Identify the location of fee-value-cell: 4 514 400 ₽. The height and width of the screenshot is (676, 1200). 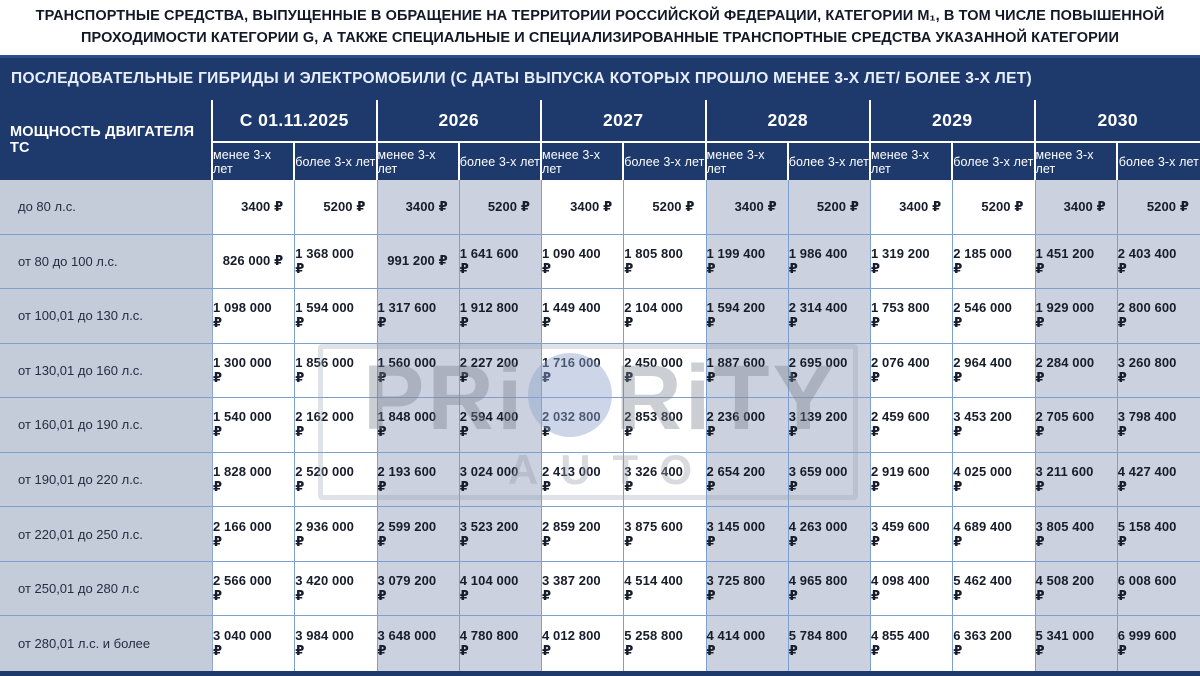
(665, 589).